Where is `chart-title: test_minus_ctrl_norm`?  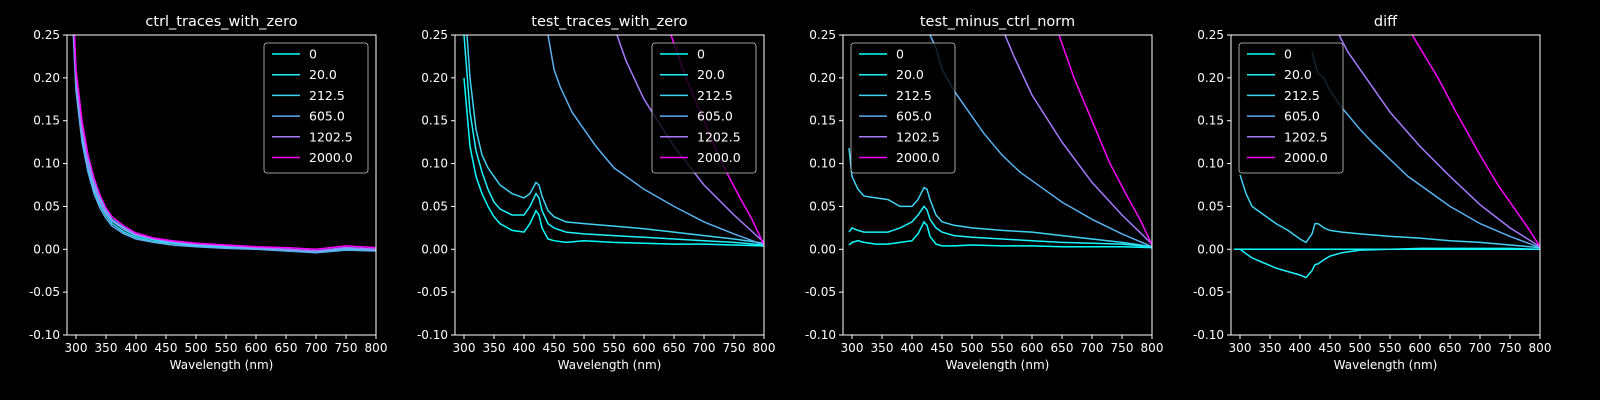 chart-title: test_minus_ctrl_norm is located at coordinates (997, 22).